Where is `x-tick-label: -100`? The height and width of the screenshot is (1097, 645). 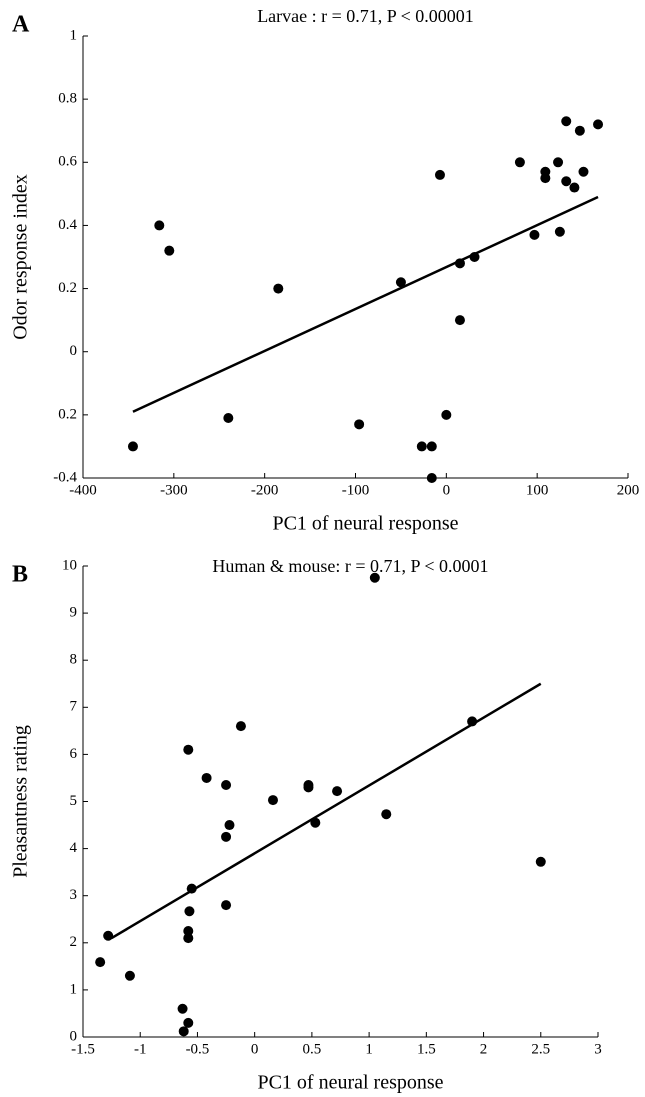
x-tick-label: -100 is located at coordinates (356, 490).